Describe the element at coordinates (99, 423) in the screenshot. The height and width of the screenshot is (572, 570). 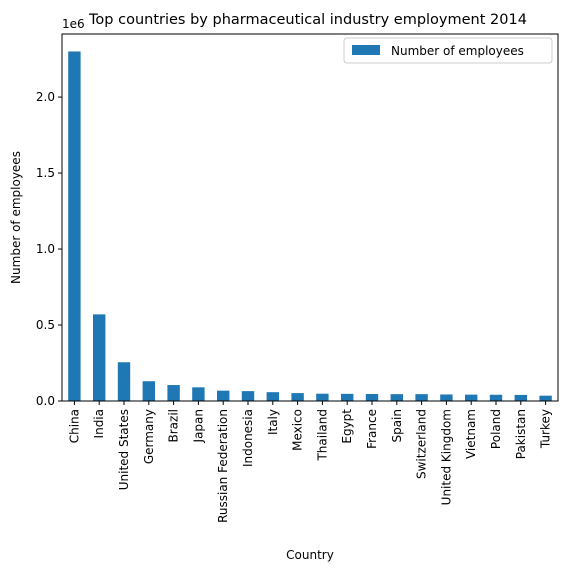
I see `x-tick-label: India` at that location.